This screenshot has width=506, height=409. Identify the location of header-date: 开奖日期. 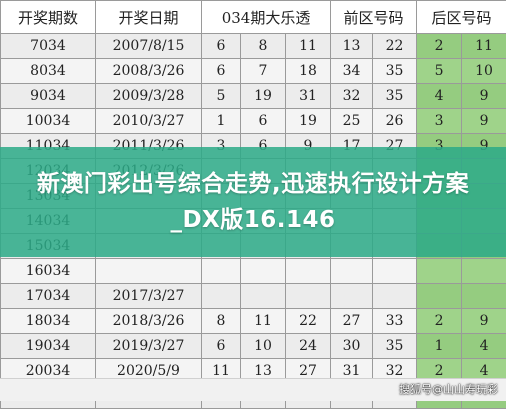
(149, 17).